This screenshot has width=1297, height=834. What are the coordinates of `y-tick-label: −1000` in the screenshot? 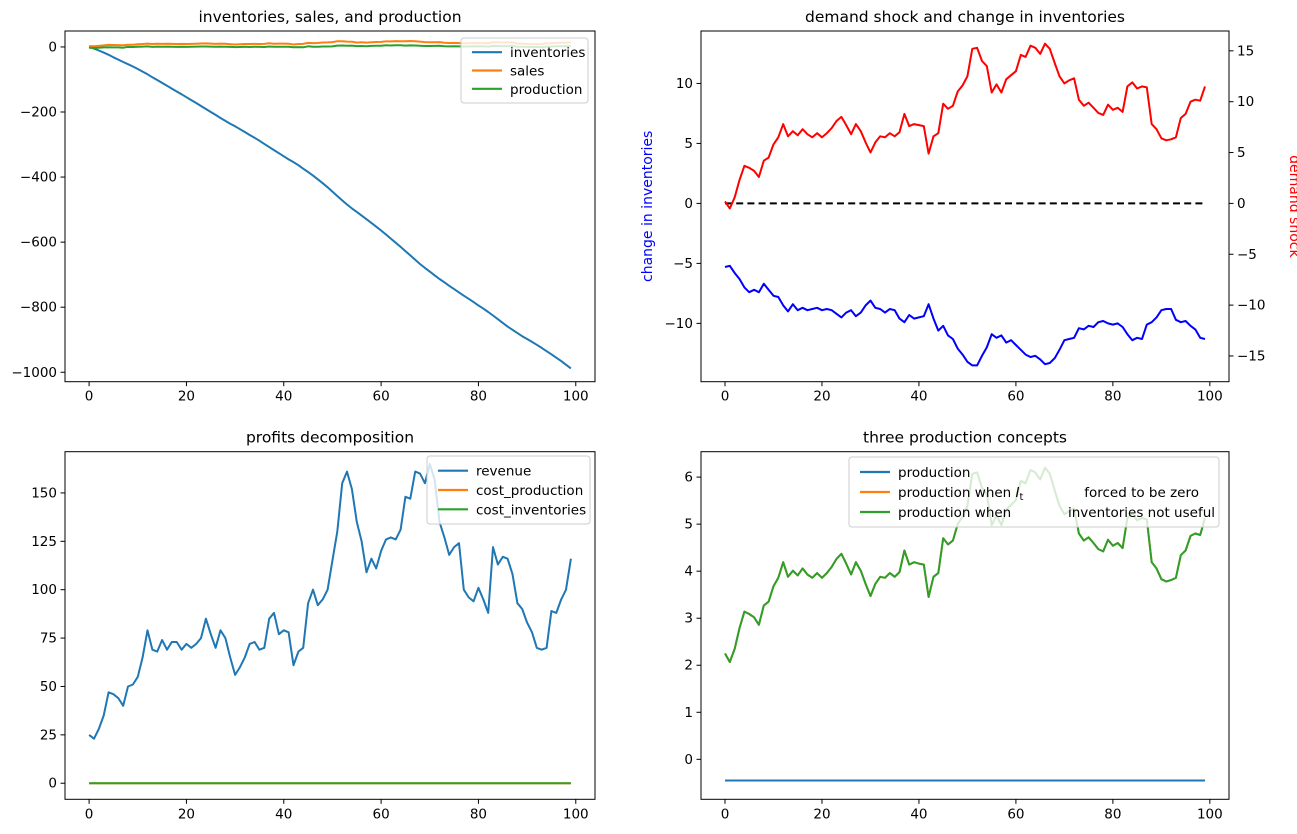 It's located at (34, 373).